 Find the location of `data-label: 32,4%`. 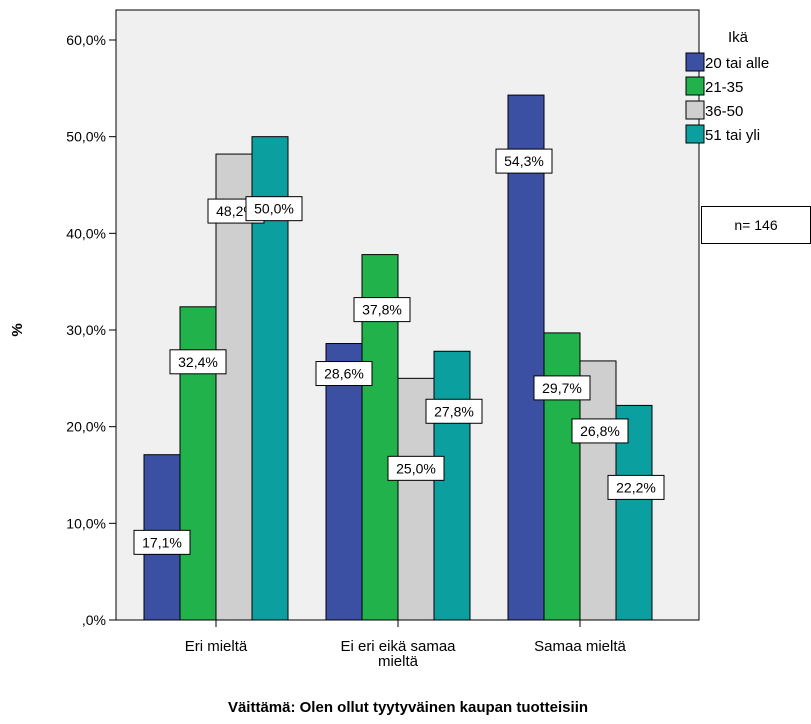

data-label: 32,4% is located at coordinates (198, 362).